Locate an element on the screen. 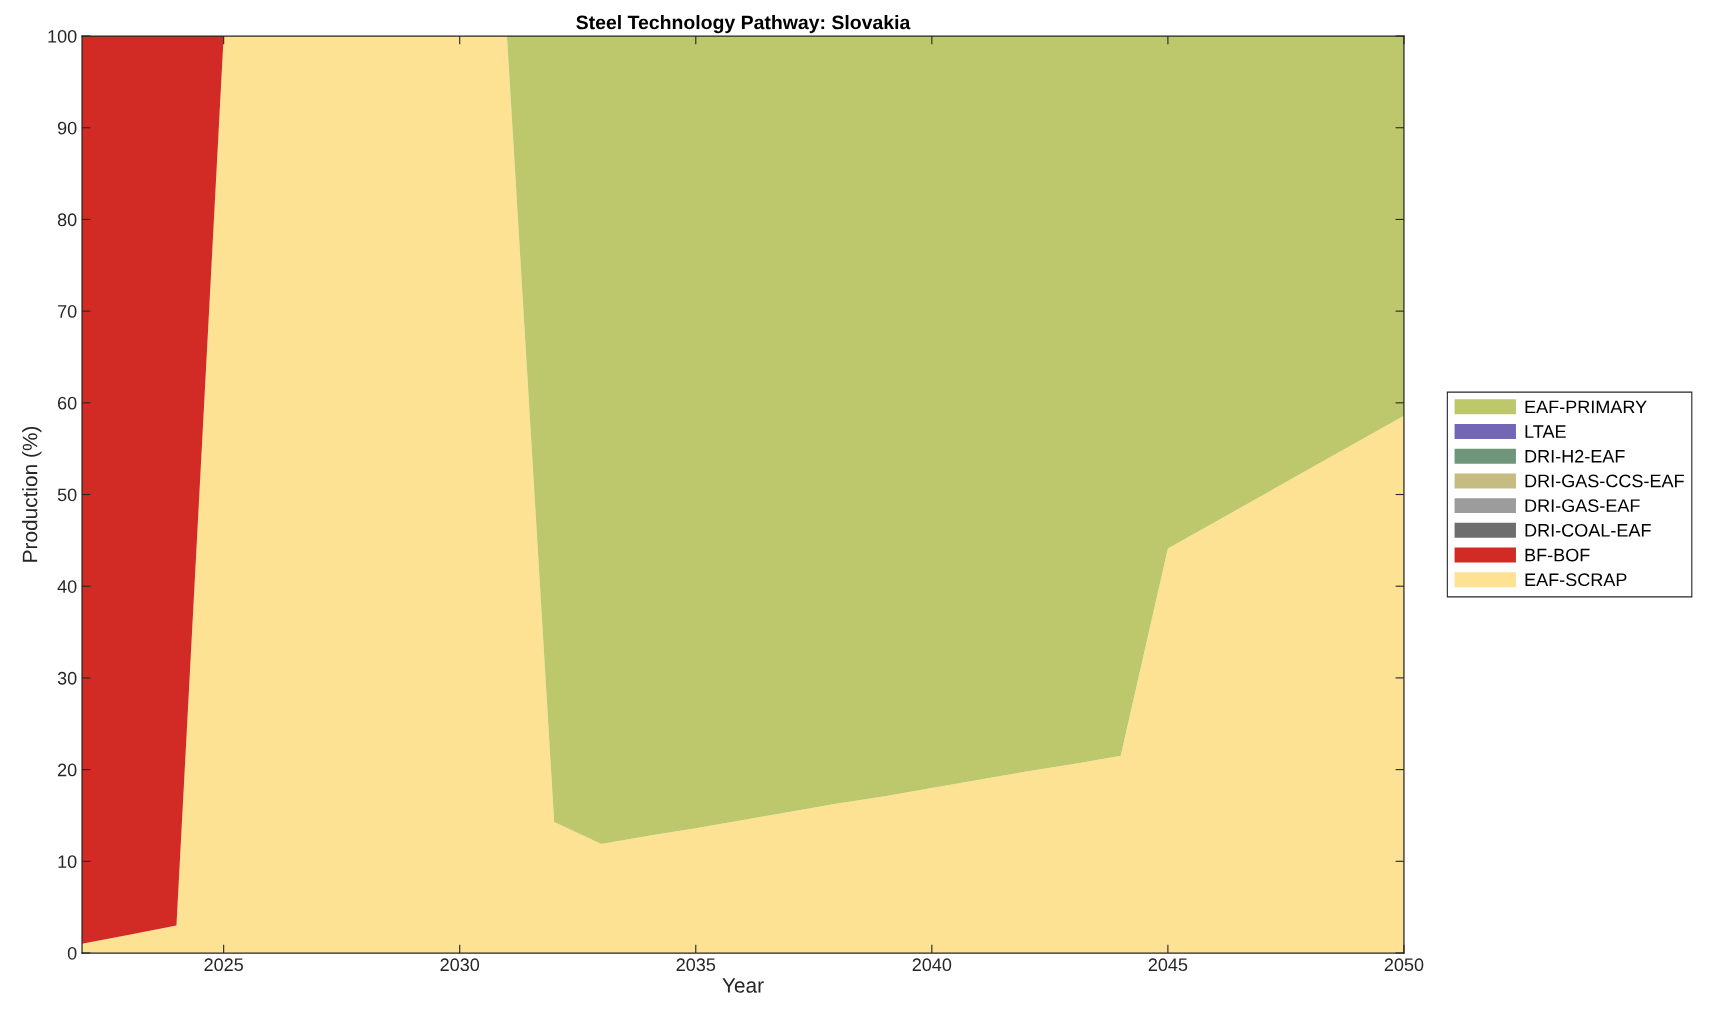  y-tick-label: 80 is located at coordinates (67, 220).